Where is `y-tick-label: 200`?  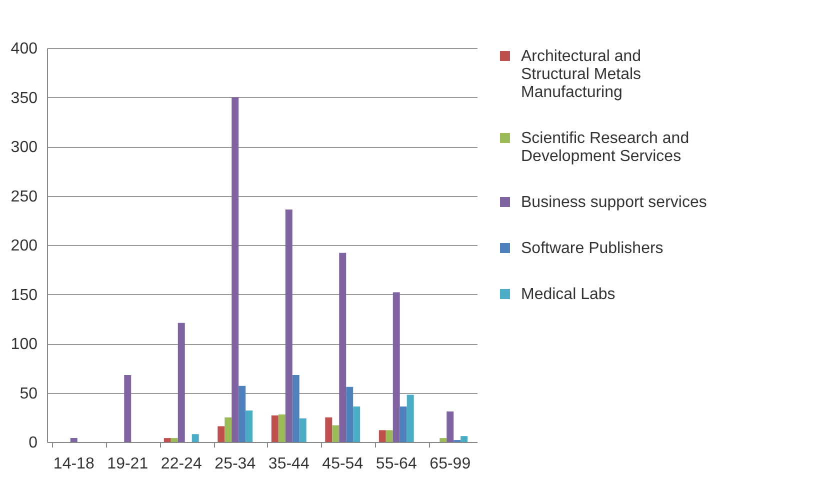
y-tick-label: 200 is located at coordinates (24, 246).